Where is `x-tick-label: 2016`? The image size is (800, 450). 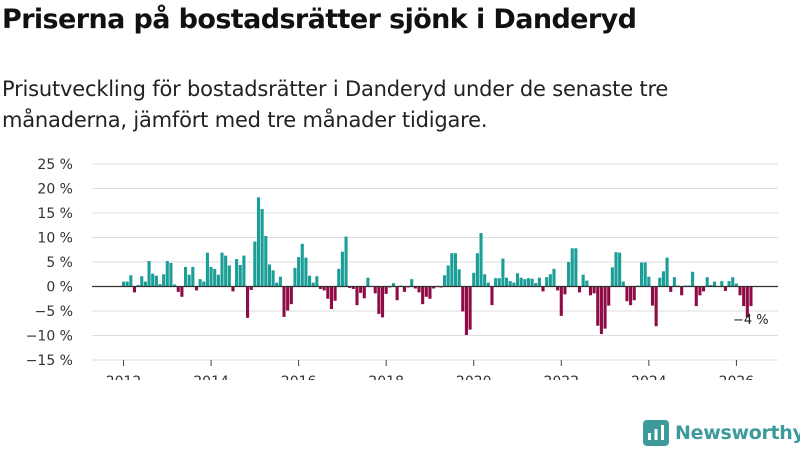
x-tick-label: 2016 is located at coordinates (299, 377).